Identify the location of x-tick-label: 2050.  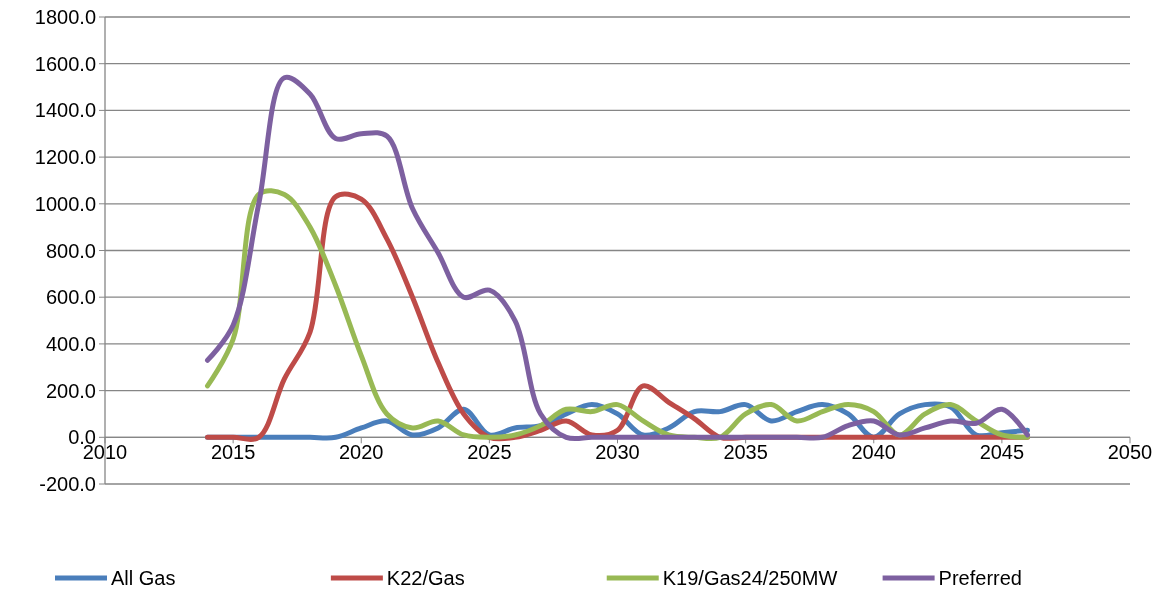
(1130, 452).